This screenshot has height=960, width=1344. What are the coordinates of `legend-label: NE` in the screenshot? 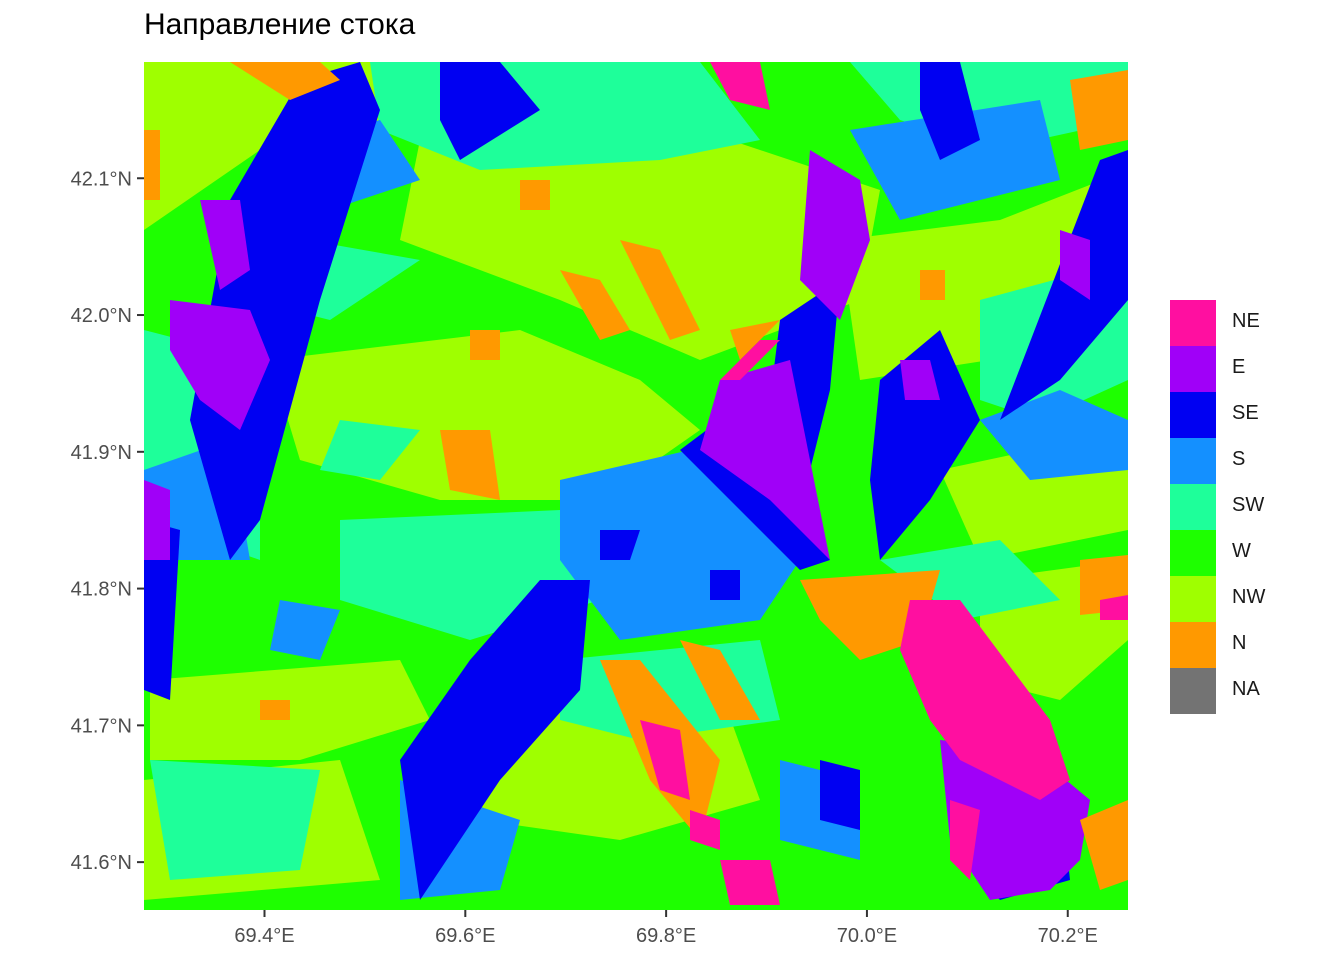 It's located at (1246, 321).